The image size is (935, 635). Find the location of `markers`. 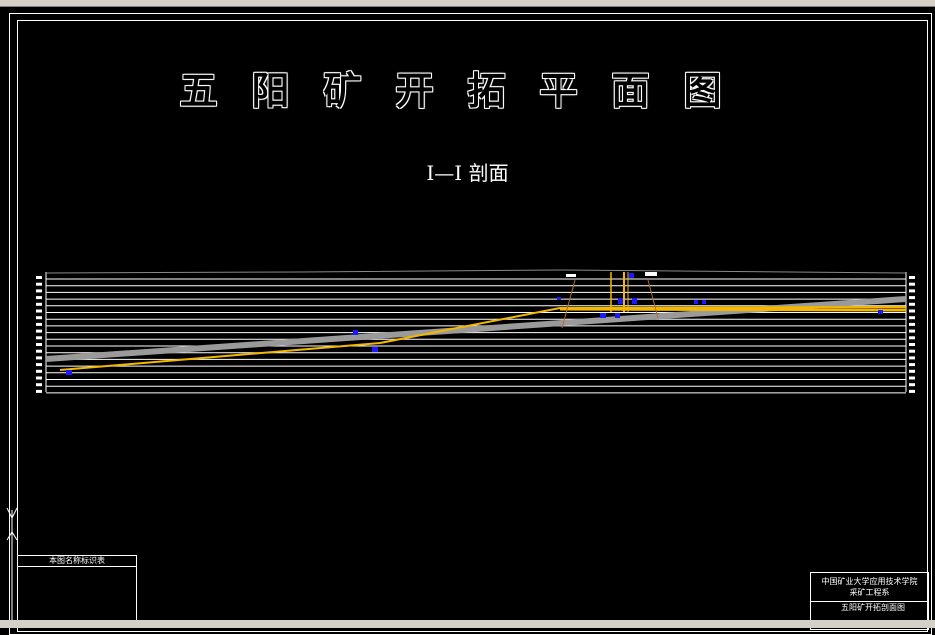

markers is located at coordinates (474, 324).